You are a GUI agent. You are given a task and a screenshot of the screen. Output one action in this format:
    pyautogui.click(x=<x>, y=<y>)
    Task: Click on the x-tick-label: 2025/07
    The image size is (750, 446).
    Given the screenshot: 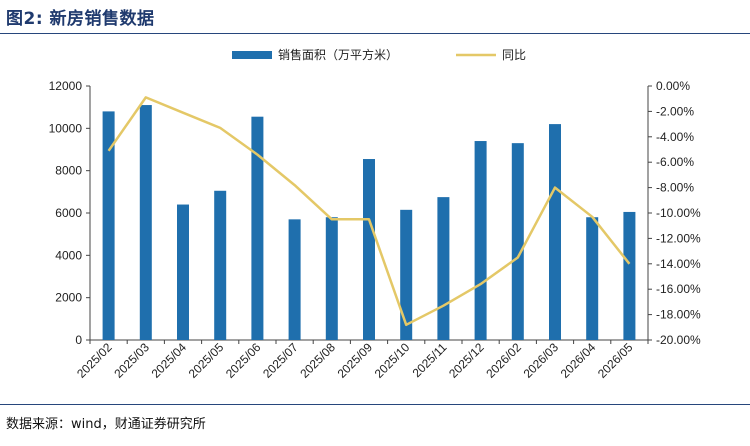 What is the action you would take?
    pyautogui.click(x=280, y=360)
    